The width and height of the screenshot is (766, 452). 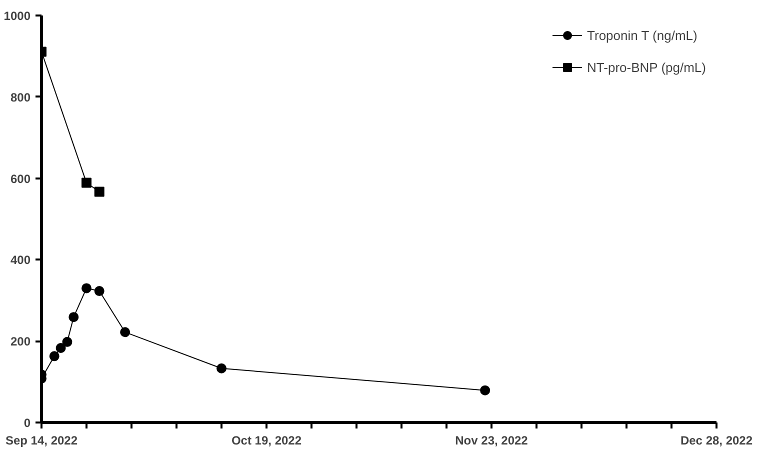 What do you see at coordinates (642, 35) in the screenshot?
I see `legend-label: Troponin T (ng/mL)` at bounding box center [642, 35].